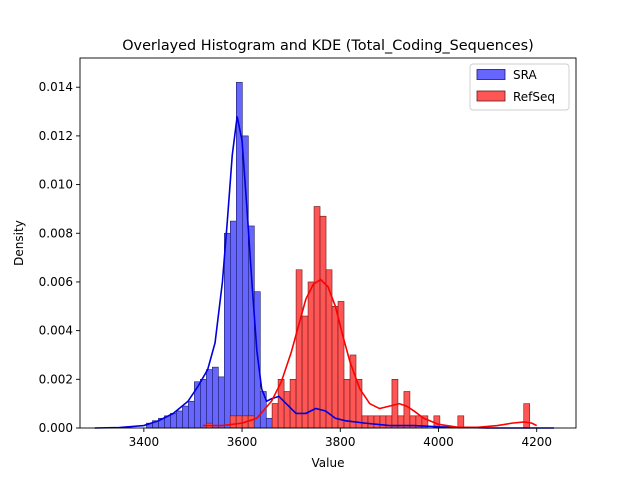  What do you see at coordinates (438, 442) in the screenshot?
I see `x-tick-label-3: 4000` at bounding box center [438, 442].